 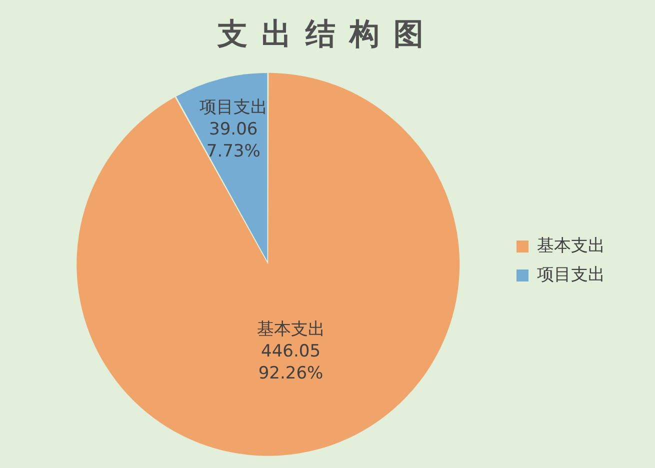 What do you see at coordinates (233, 140) in the screenshot?
I see `data-label: 39.06 7.73%` at bounding box center [233, 140].